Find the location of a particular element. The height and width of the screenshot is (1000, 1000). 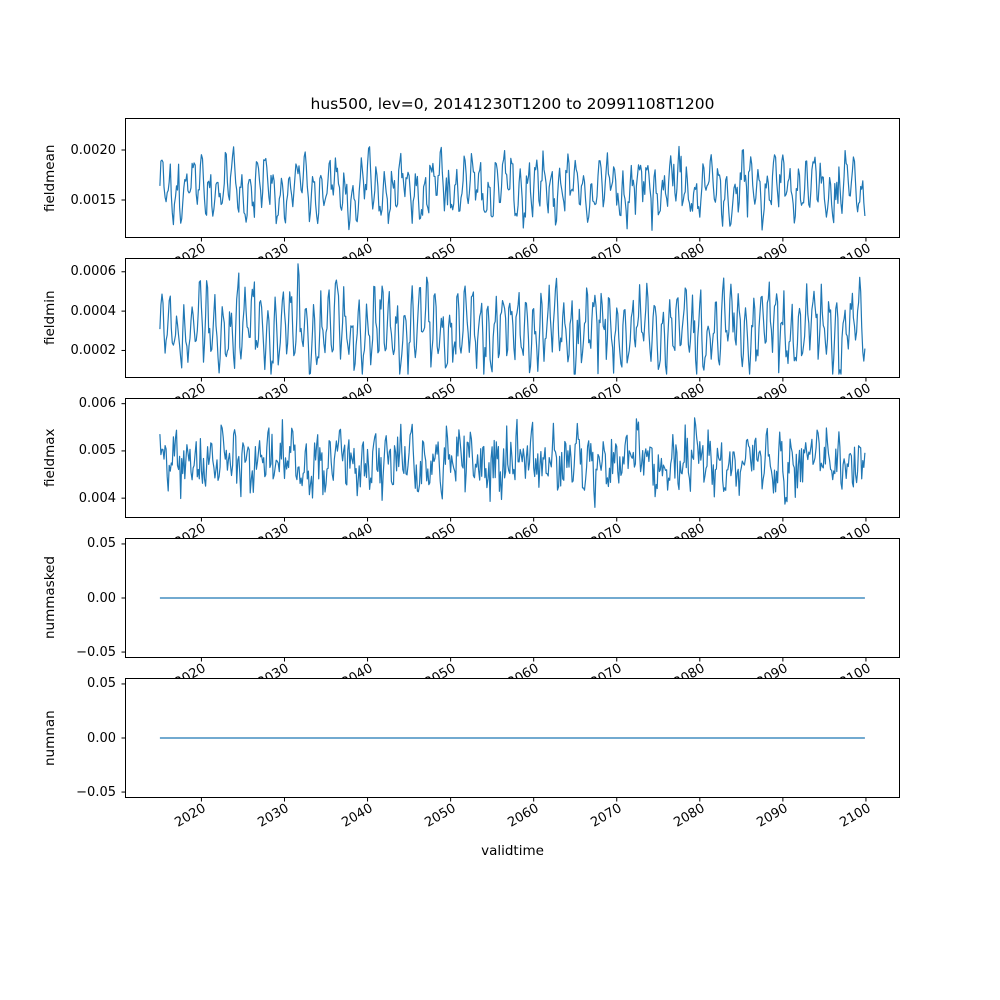

data-line-fieldmin is located at coordinates (512, 319).